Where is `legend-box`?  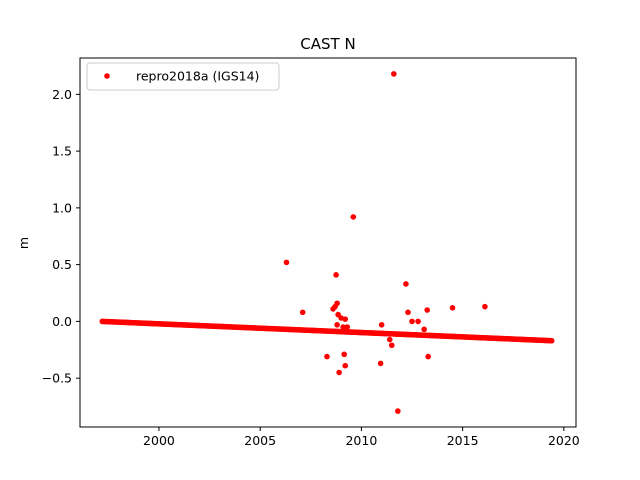 legend-box is located at coordinates (183, 76).